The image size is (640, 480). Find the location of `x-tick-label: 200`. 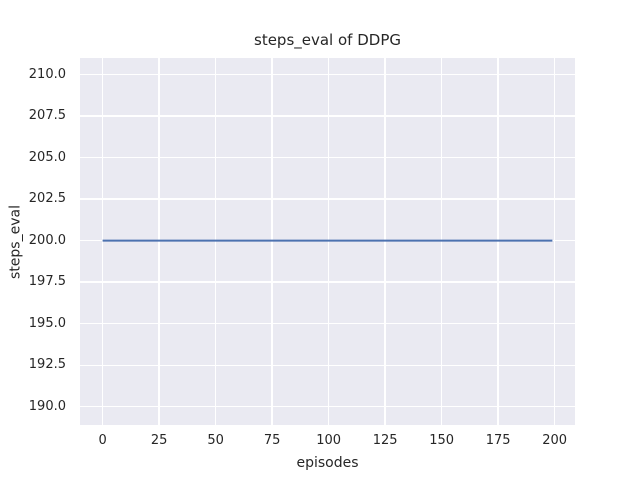

x-tick-label: 200 is located at coordinates (555, 440).